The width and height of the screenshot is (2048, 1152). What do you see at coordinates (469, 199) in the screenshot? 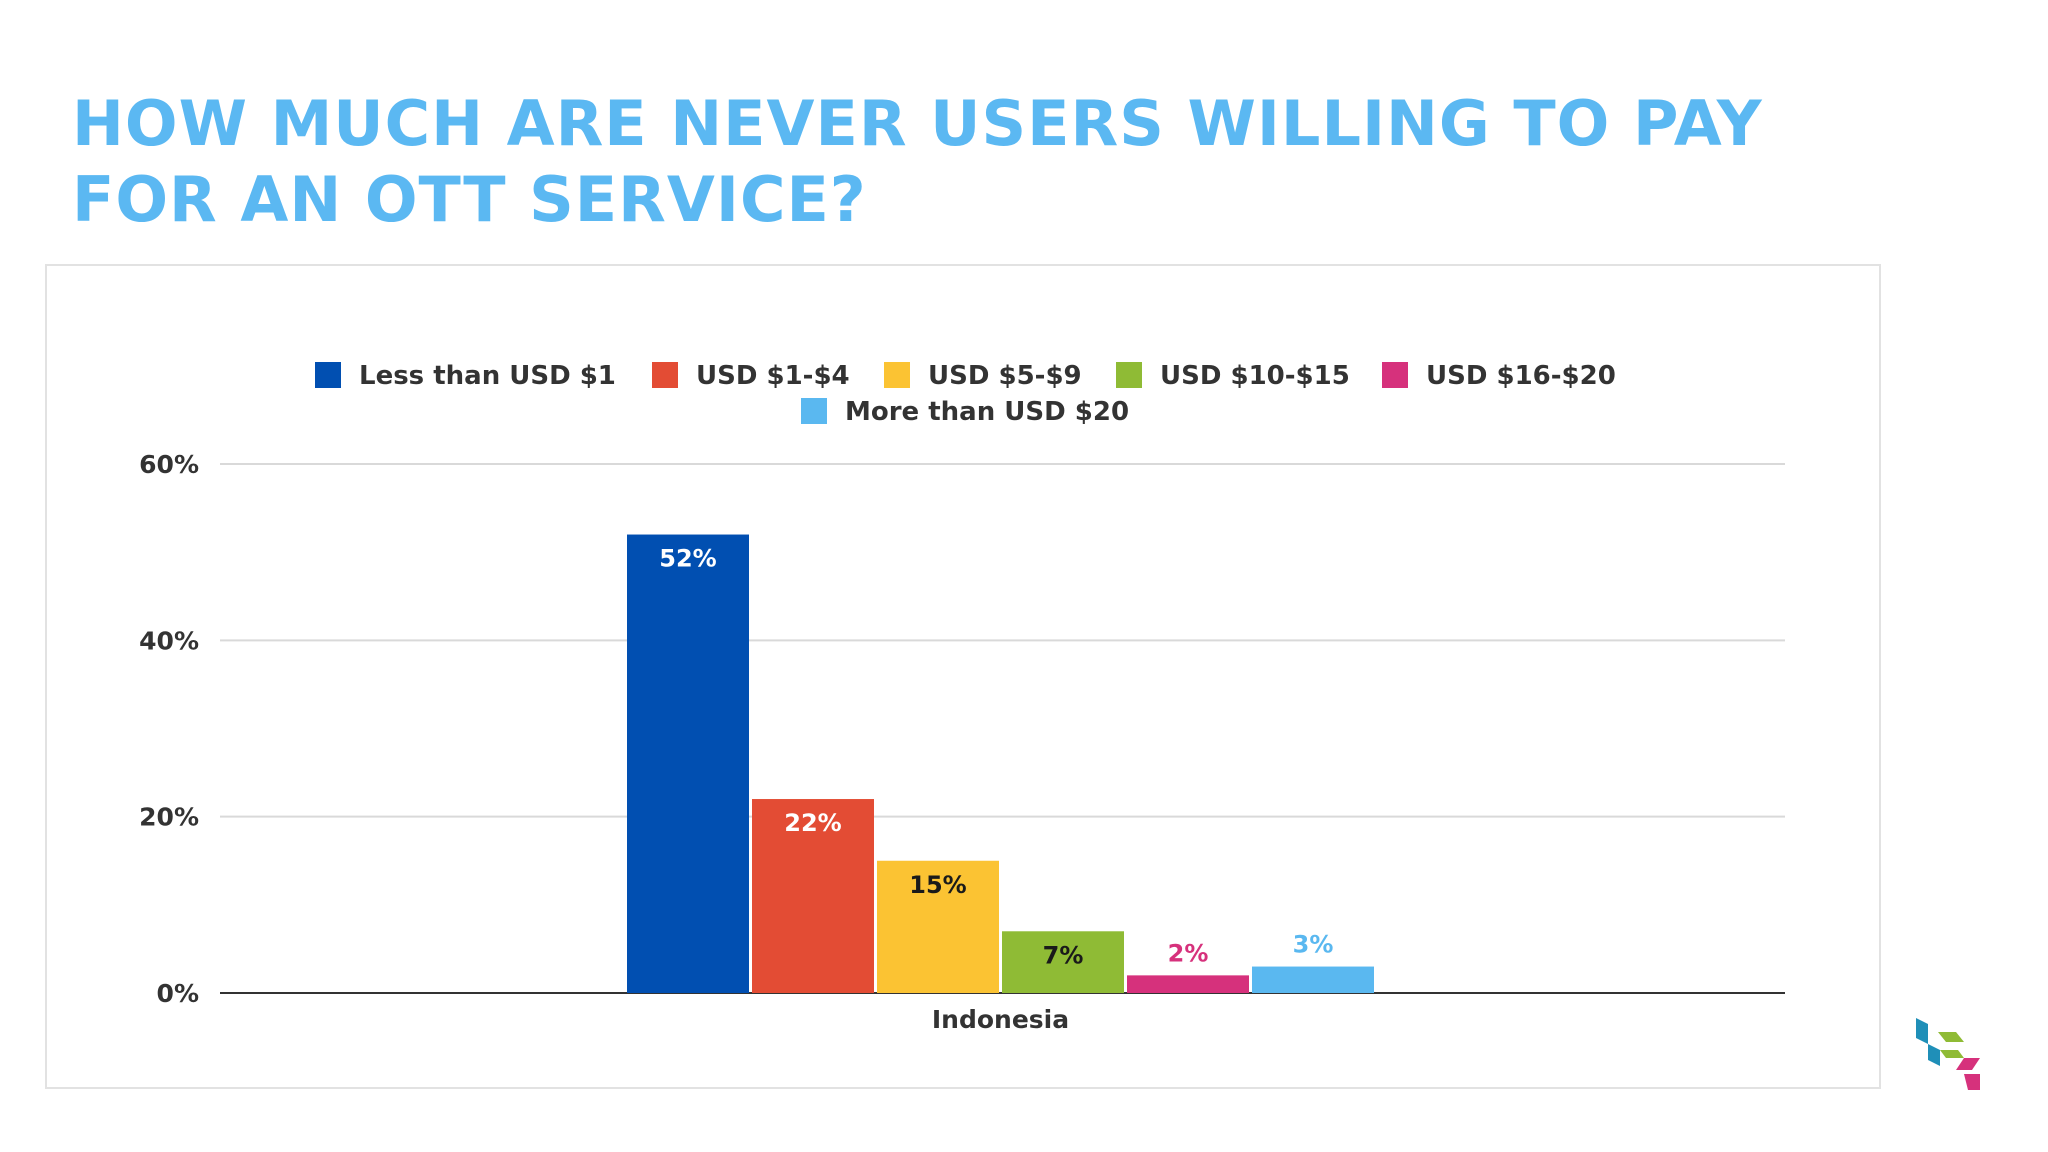
I see `slide-title-line-2: FOR AN OTT SERVICE?` at bounding box center [469, 199].